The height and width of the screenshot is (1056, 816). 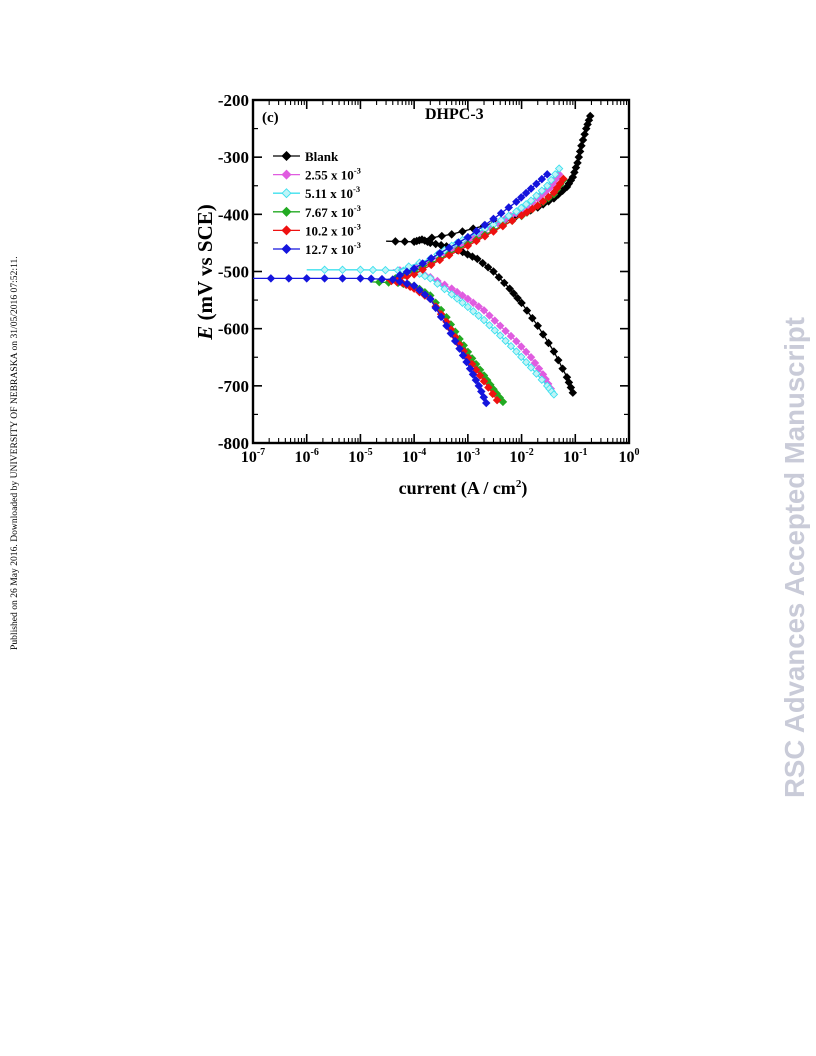 What do you see at coordinates (422, 452) in the screenshot?
I see `x-tick-exponent: -4` at bounding box center [422, 452].